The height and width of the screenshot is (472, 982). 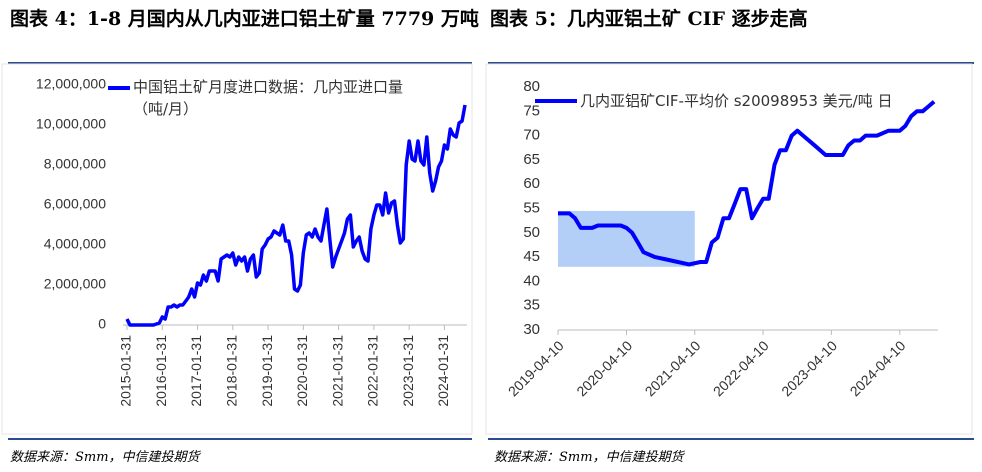 I want to click on x-tick-label: 2024-04-10, so click(x=878, y=368).